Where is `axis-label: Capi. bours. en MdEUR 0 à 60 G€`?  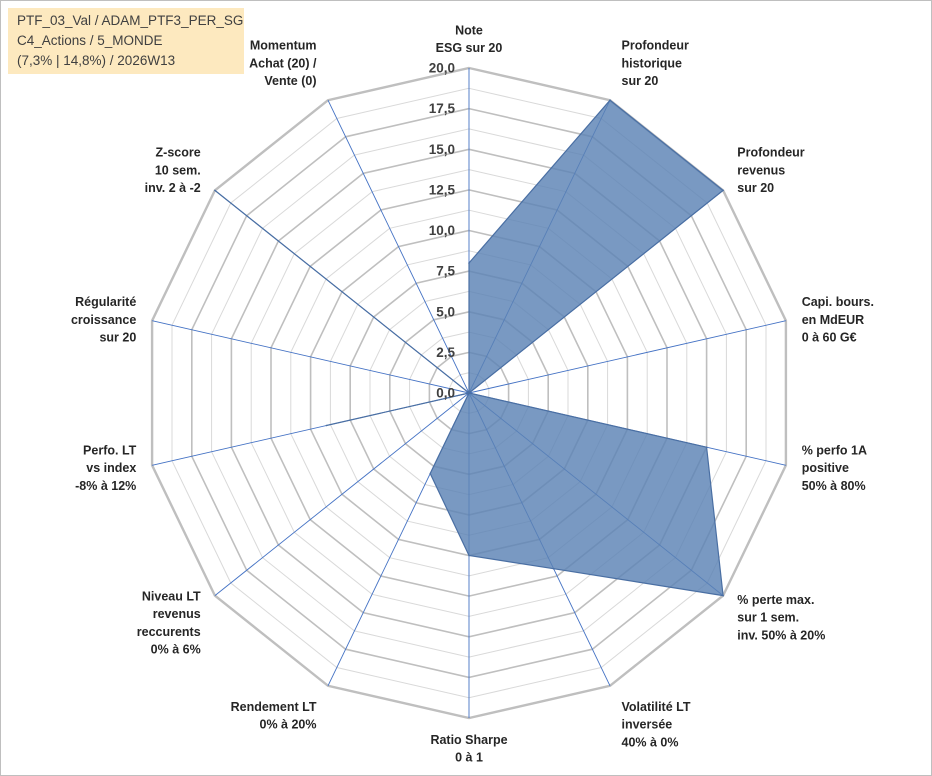
axis-label: Capi. bours. en MdEUR 0 à 60 G€ is located at coordinates (838, 320).